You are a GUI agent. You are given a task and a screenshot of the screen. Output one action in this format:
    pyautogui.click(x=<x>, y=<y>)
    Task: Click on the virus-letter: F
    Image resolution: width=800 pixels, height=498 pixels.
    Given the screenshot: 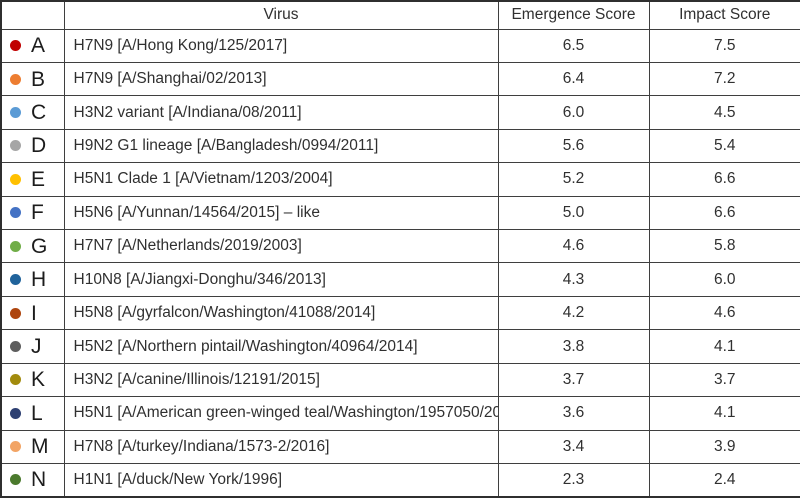 What is the action you would take?
    pyautogui.click(x=37, y=213)
    